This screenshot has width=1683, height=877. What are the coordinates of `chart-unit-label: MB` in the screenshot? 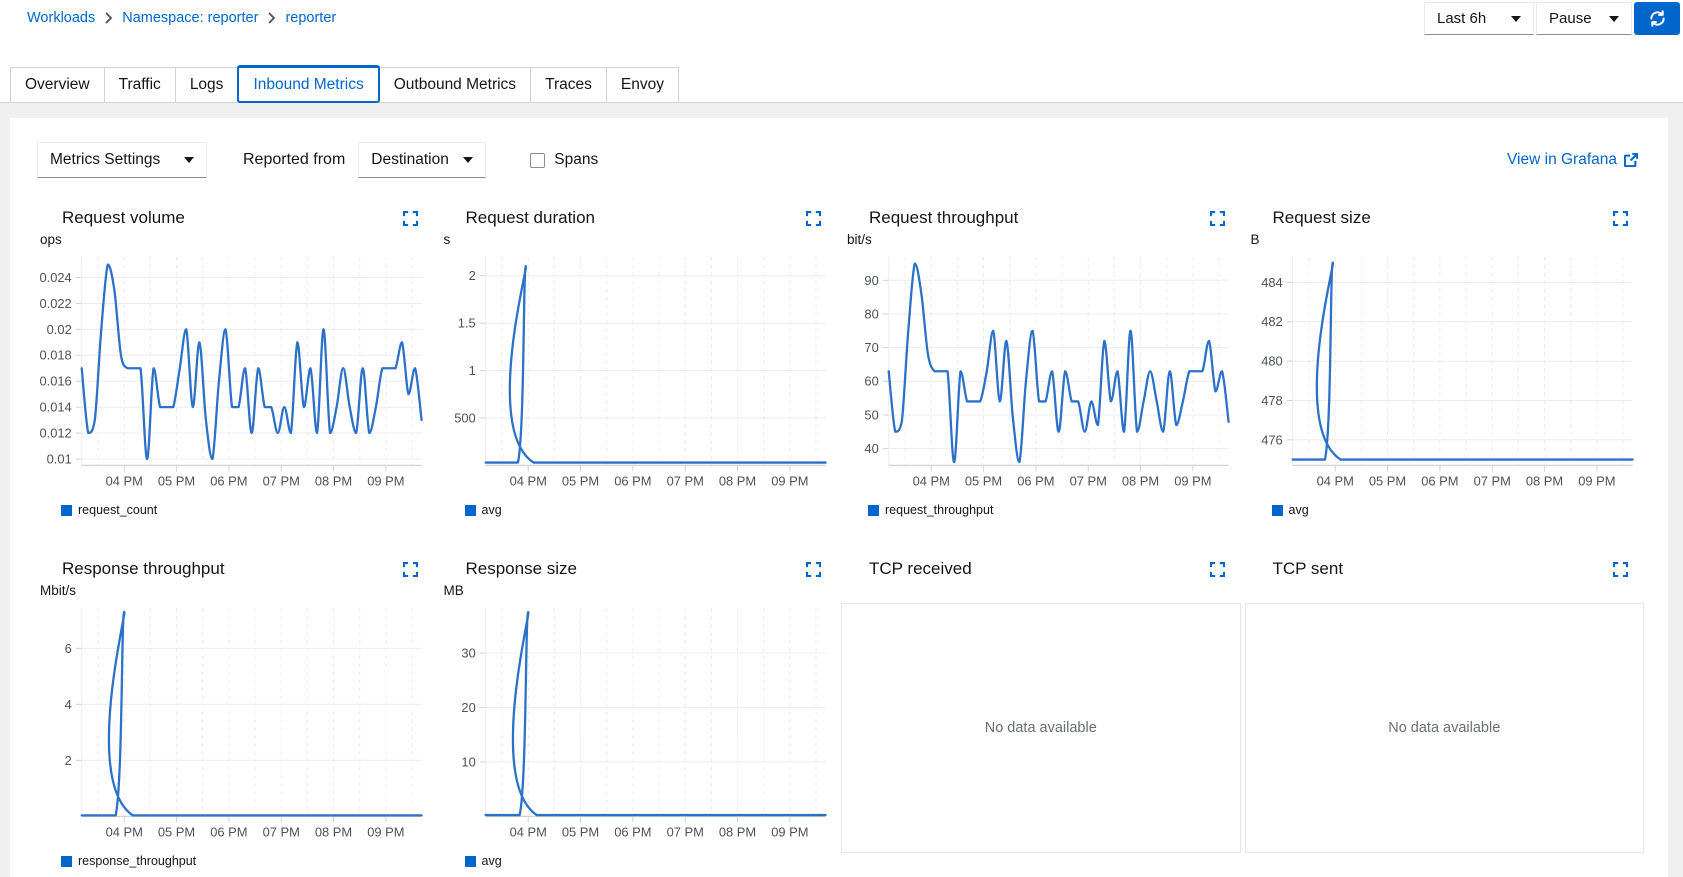 It's located at (453, 590).